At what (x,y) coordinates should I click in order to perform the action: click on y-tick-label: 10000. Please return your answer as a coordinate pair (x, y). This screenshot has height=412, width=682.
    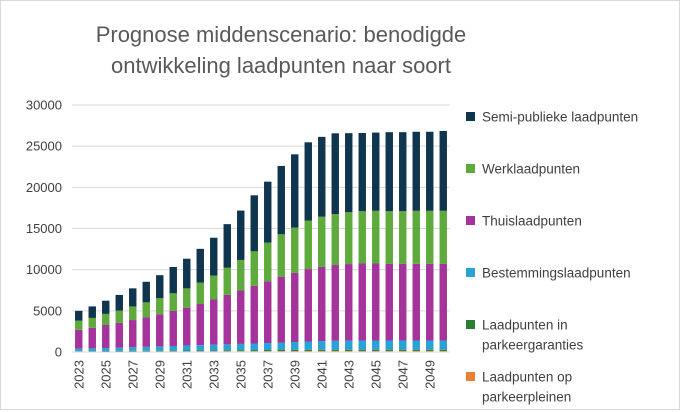
    Looking at the image, I should click on (44, 269).